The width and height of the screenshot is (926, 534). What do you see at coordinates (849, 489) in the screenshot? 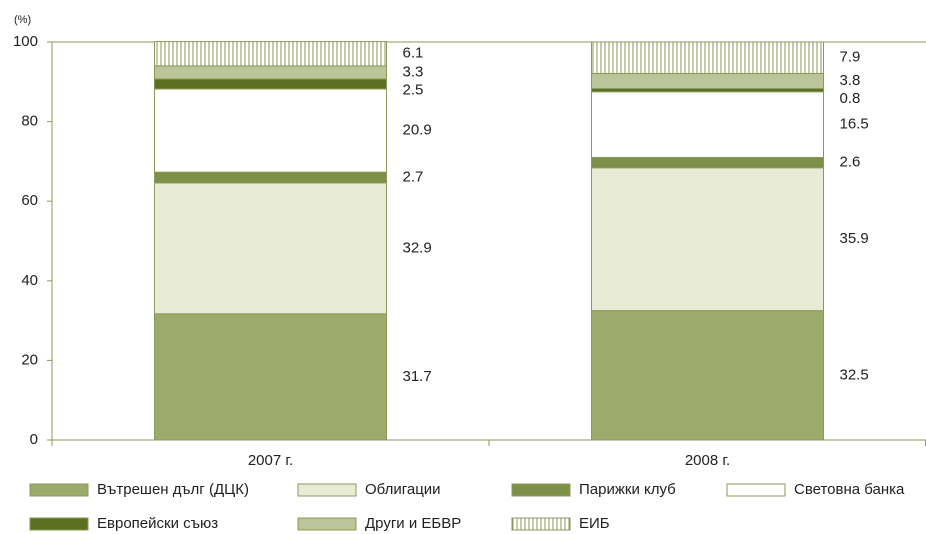
I see `legend-label: Световна банка` at bounding box center [849, 489].